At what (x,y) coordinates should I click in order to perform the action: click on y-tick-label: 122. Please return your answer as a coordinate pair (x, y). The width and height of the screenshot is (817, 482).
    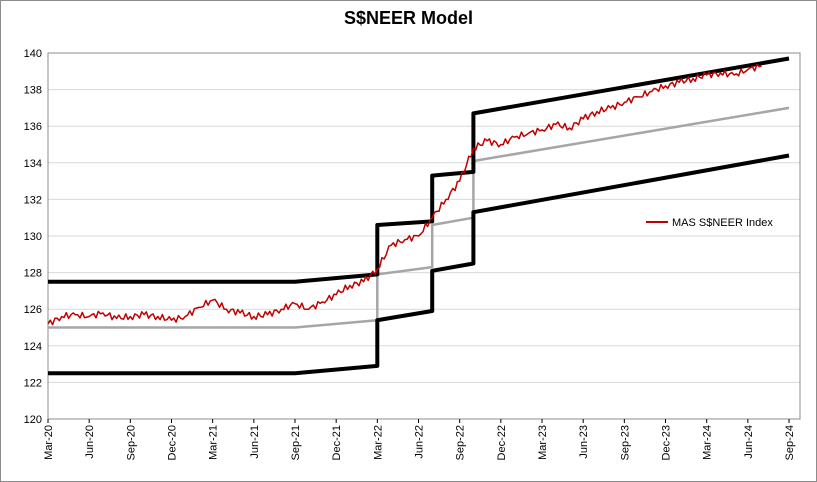
    Looking at the image, I should click on (33, 383).